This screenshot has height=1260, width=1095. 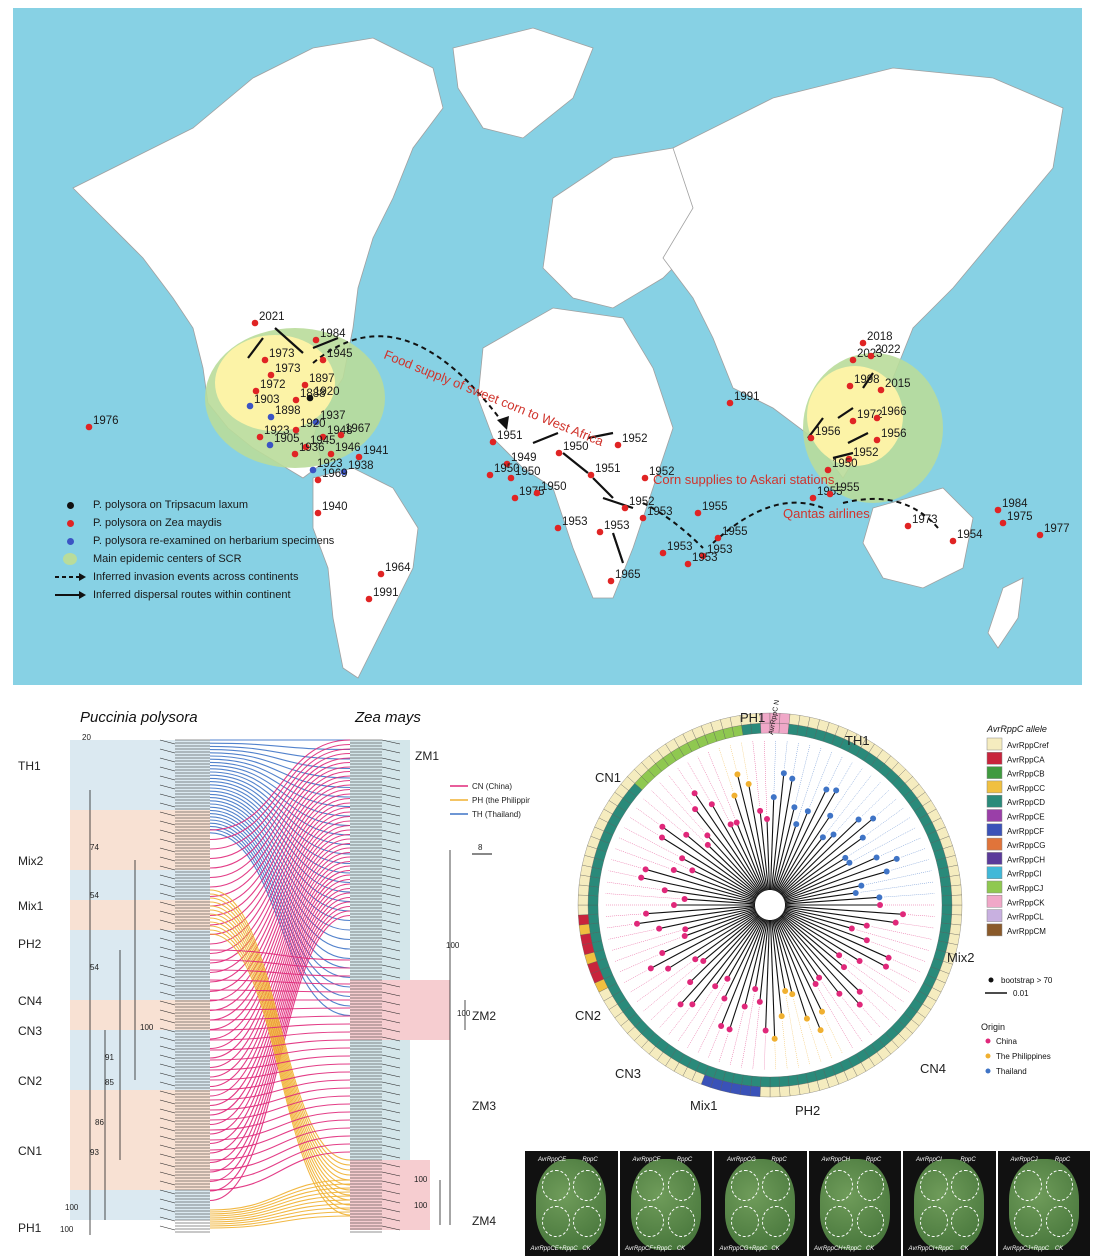 I want to click on clade-label: PH1, so click(x=752, y=717).